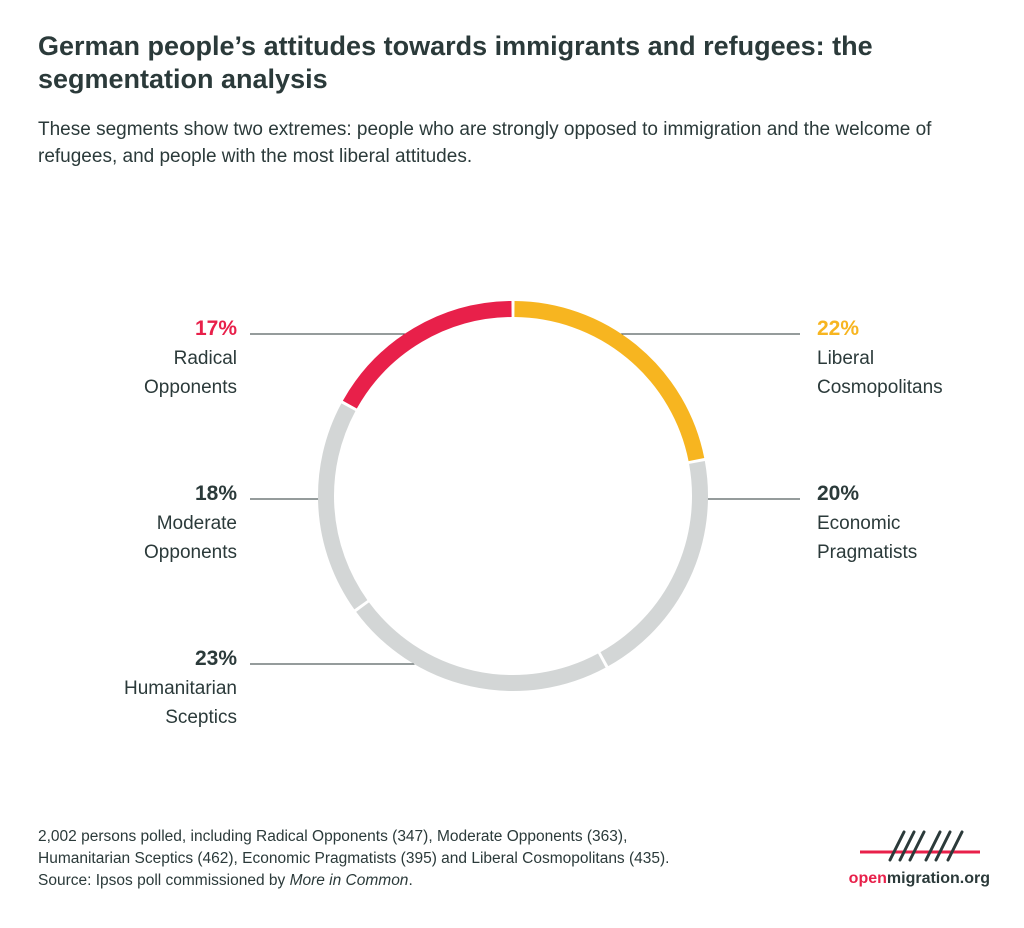 Image resolution: width=1024 pixels, height=928 pixels. I want to click on footnote-source-prefix: Source: Ipsos poll commissioned by, so click(164, 880).